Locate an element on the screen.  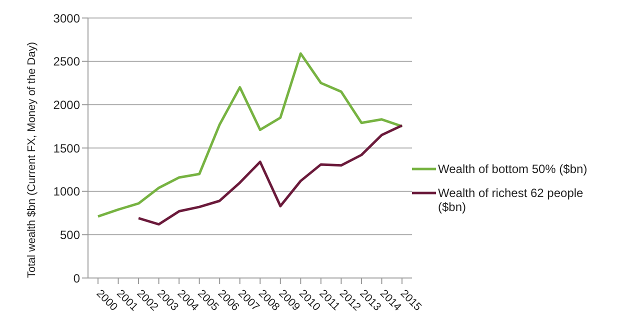
y-tick-label: 2500 is located at coordinates (66, 61).